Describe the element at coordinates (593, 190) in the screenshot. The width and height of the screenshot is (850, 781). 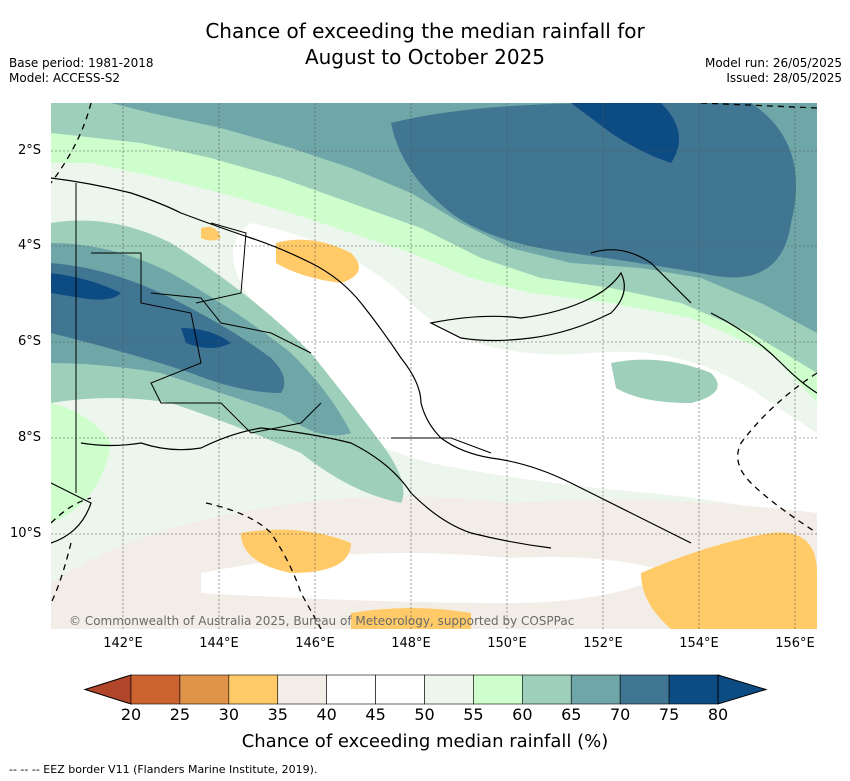
I see `zone-75-80-north` at that location.